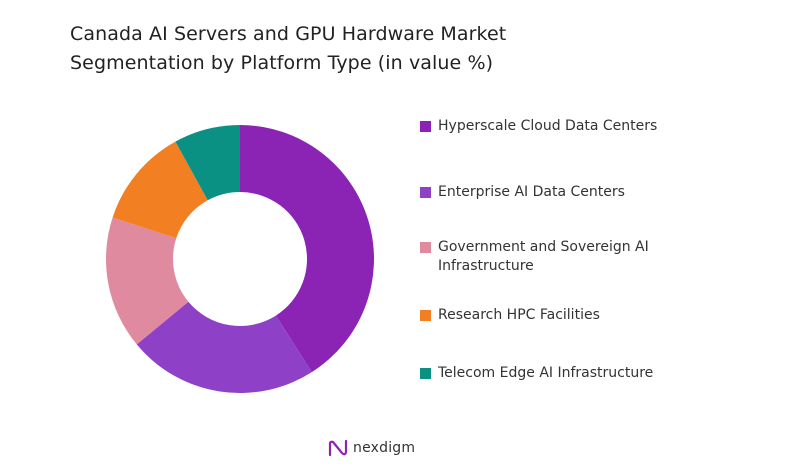 The image size is (793, 475). I want to click on donut-slice-telecom, so click(207, 163).